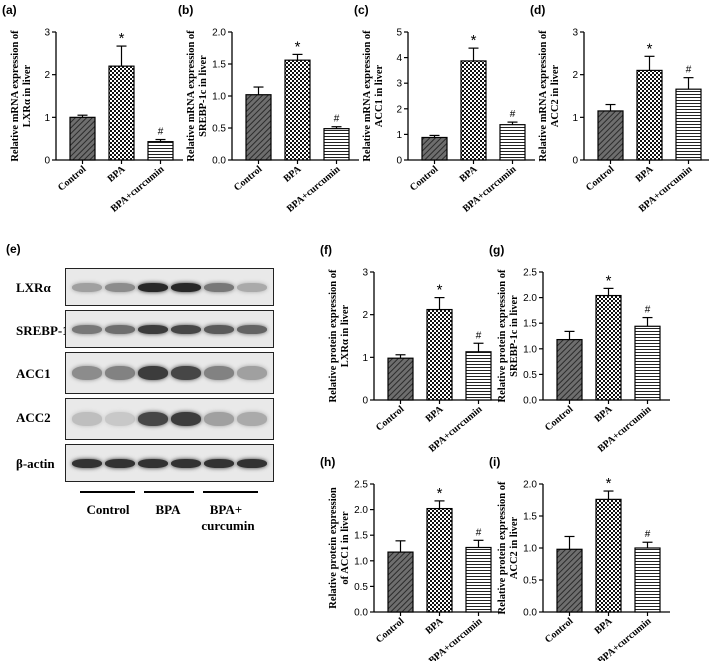 Image resolution: width=709 pixels, height=661 pixels. Describe the element at coordinates (168, 509) in the screenshot. I see `group-label-bpa: BPA` at that location.